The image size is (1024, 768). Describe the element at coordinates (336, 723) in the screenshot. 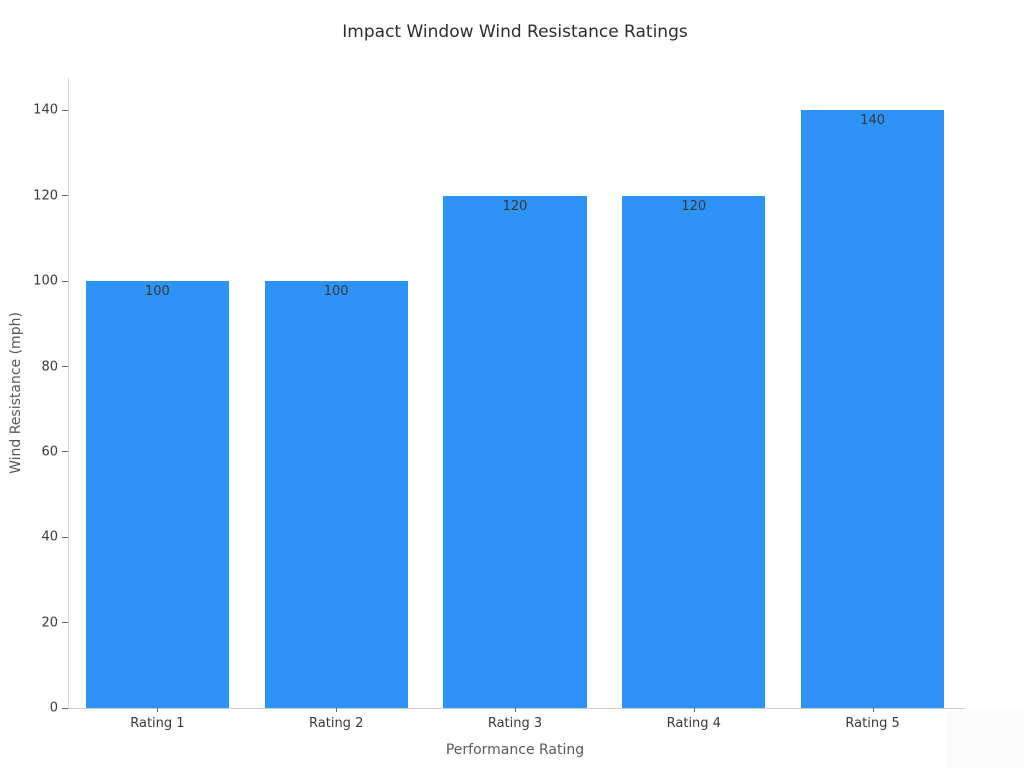

I see `x-tick-label: Rating 2` at that location.